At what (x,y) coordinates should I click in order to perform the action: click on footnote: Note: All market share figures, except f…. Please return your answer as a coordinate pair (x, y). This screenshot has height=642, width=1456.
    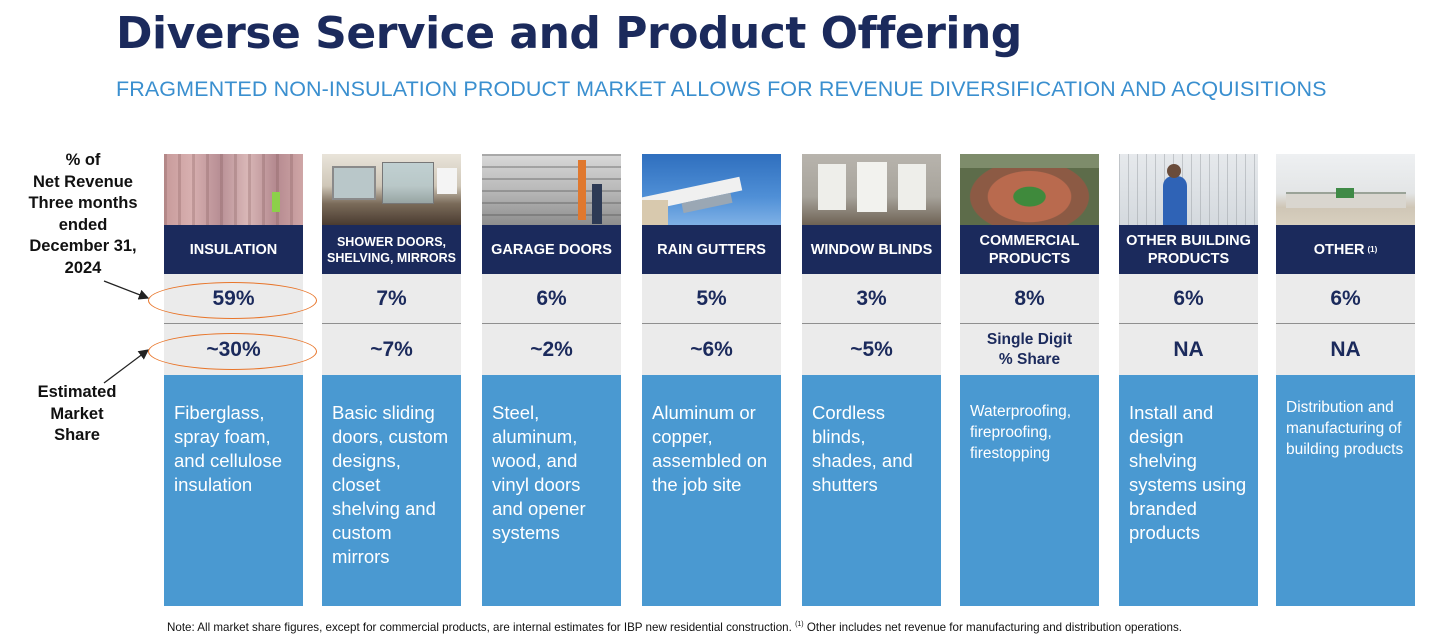
    Looking at the image, I should click on (674, 627).